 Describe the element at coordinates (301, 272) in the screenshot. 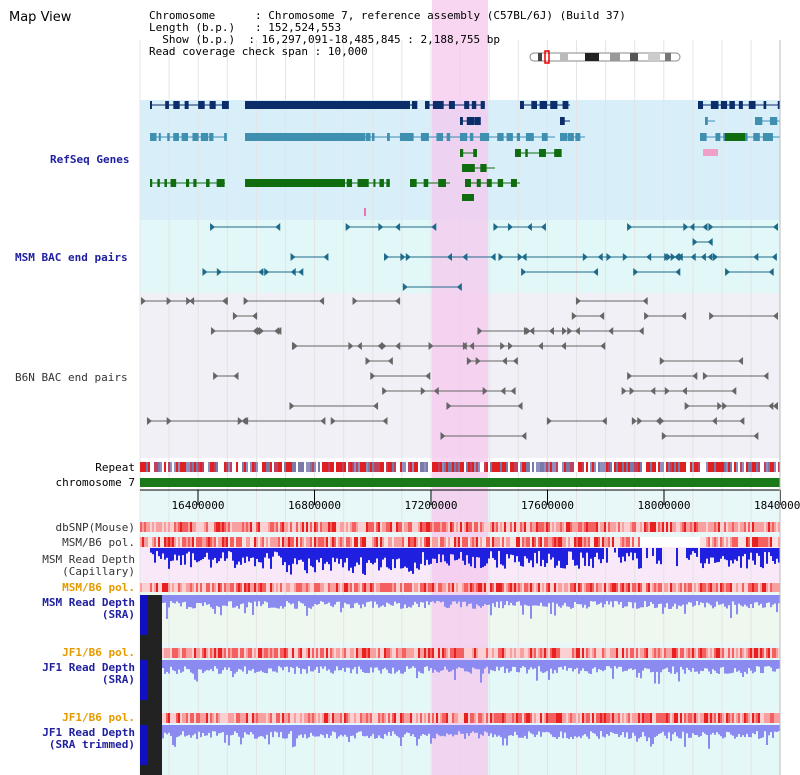

I see `msm-bac-pair-end` at that location.